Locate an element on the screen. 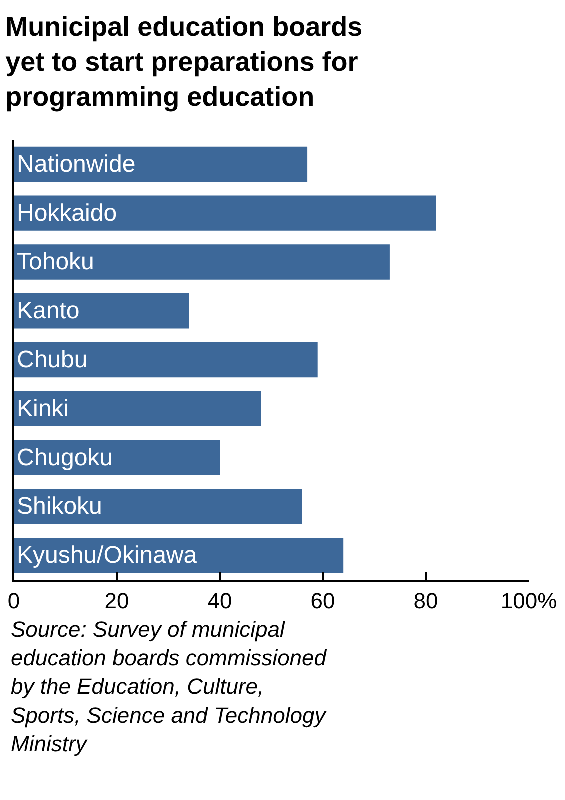  source-note: Source: Survey of municipal education boards commissioned by the Education, Culture, Sports, Science and Technology Ministry is located at coordinates (169, 686).